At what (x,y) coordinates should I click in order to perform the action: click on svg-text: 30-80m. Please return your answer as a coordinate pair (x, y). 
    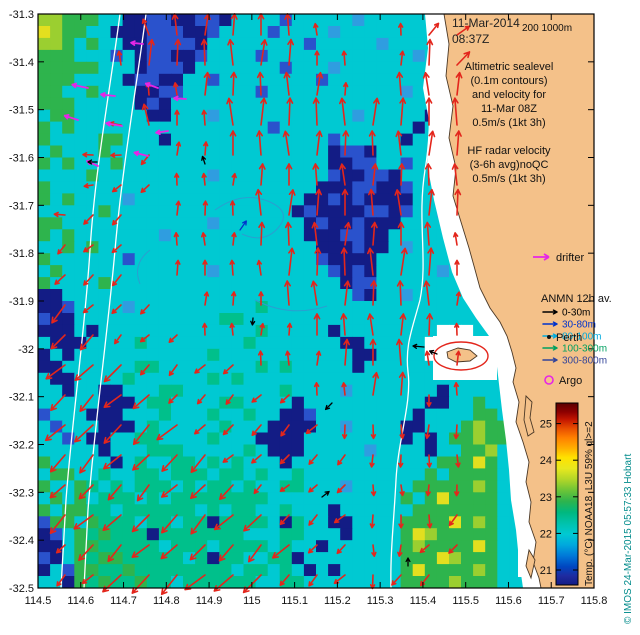
    Looking at the image, I should click on (579, 325).